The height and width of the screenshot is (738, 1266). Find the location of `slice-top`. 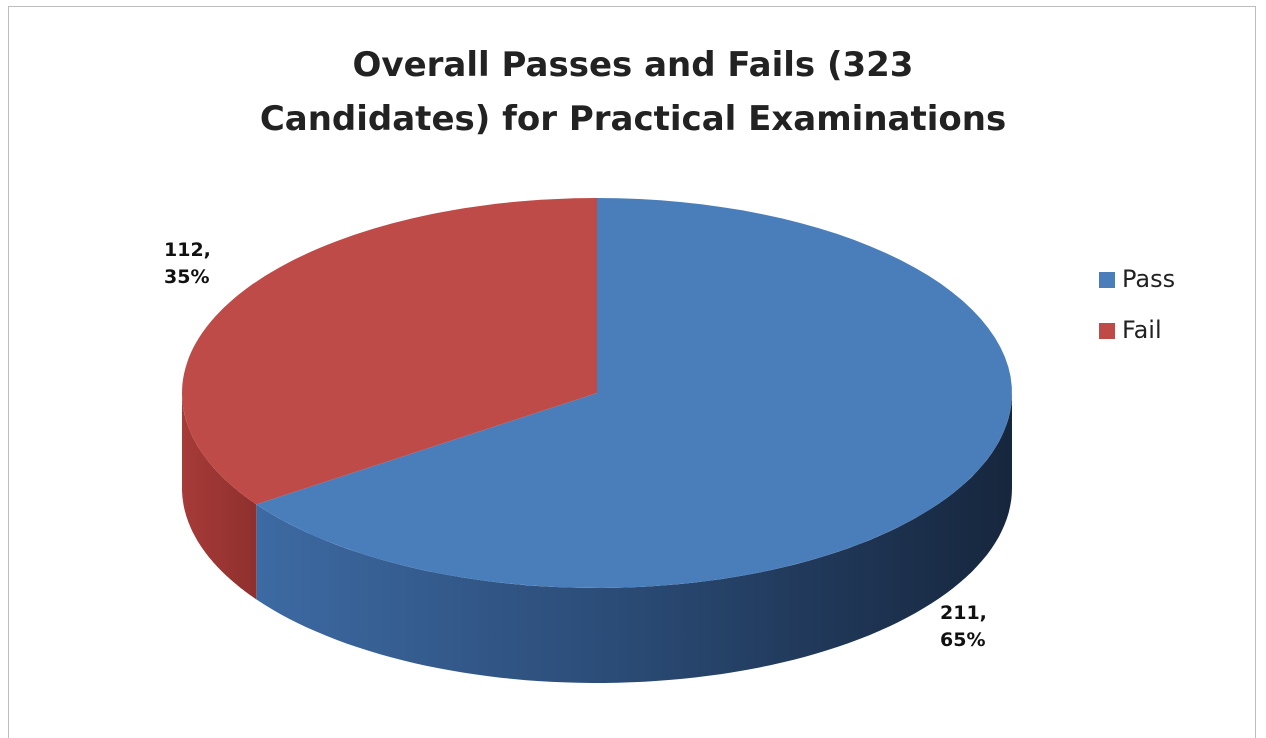

slice-top is located at coordinates (389, 351).